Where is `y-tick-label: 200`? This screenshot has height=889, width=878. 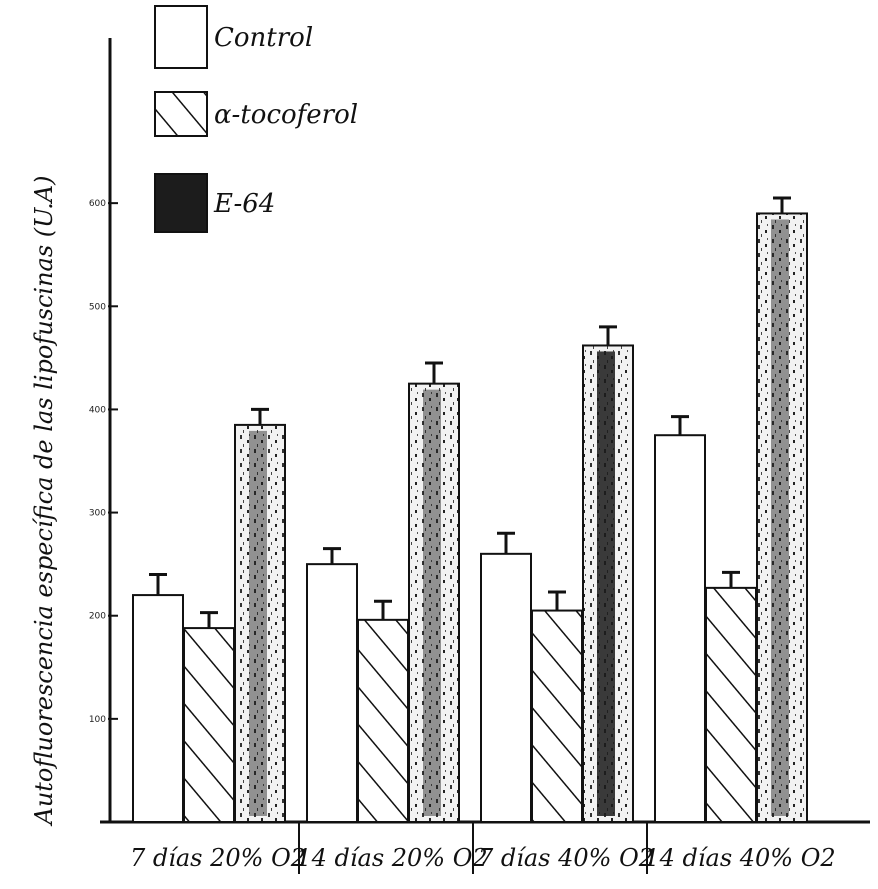
y-tick-label: 200 is located at coordinates (97, 617).